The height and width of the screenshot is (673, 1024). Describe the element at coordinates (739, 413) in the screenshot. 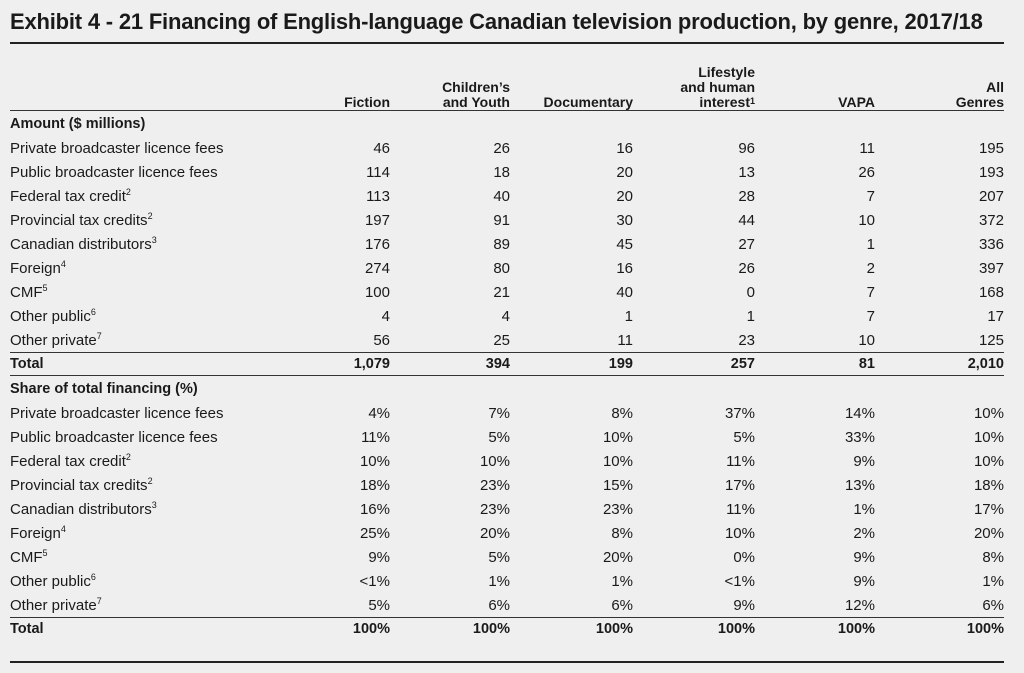

I see `value-cell: 37%` at that location.